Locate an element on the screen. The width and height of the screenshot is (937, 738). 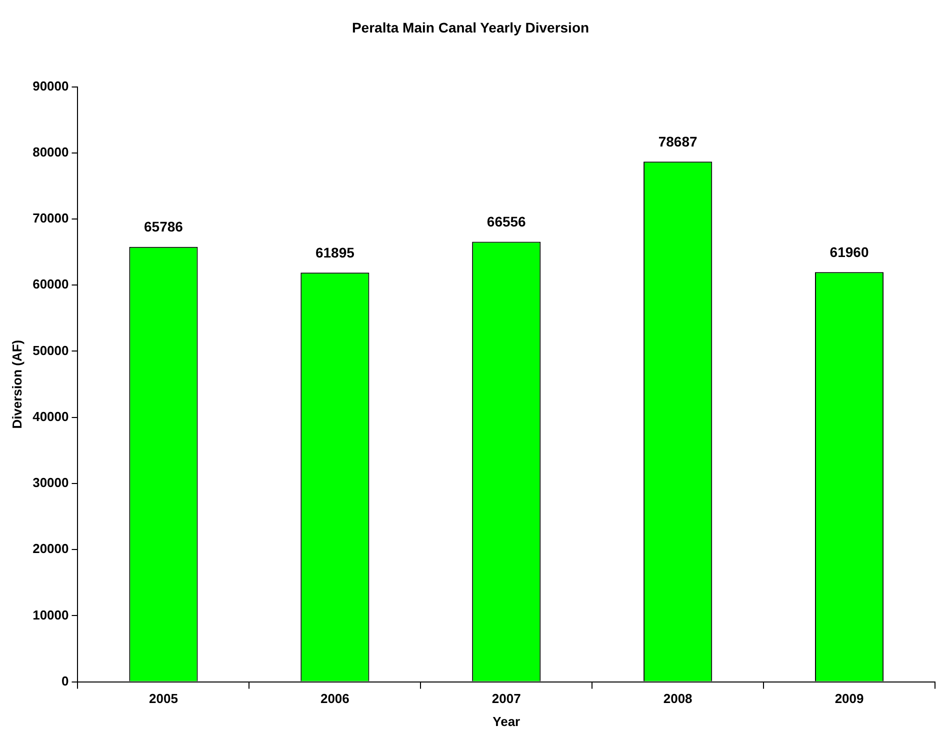
x-tick-label: 2005 is located at coordinates (163, 698).